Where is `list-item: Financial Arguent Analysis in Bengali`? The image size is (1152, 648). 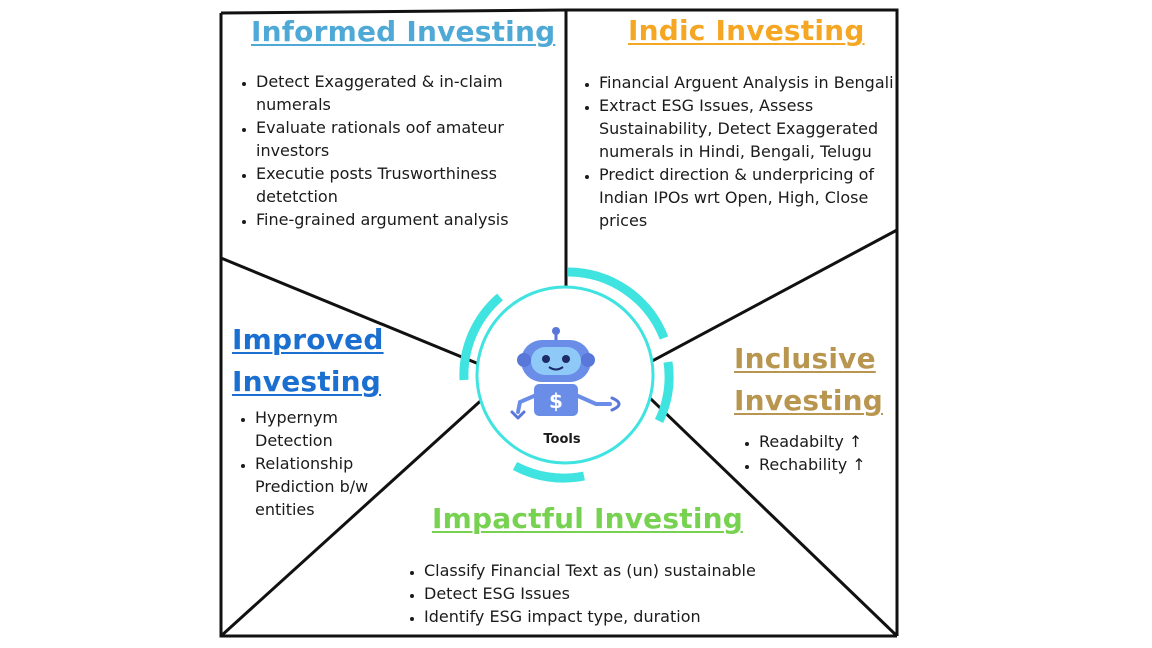
list-item: Financial Arguent Analysis in Bengali is located at coordinates (754, 82).